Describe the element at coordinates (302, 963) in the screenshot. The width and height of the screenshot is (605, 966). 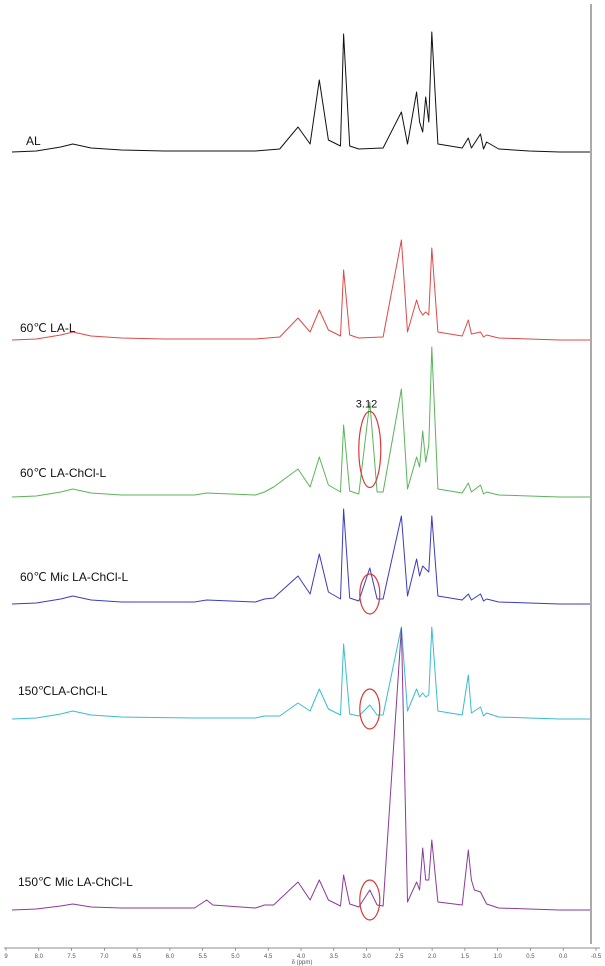
I see `x-axis-title: δ (ppm)` at that location.